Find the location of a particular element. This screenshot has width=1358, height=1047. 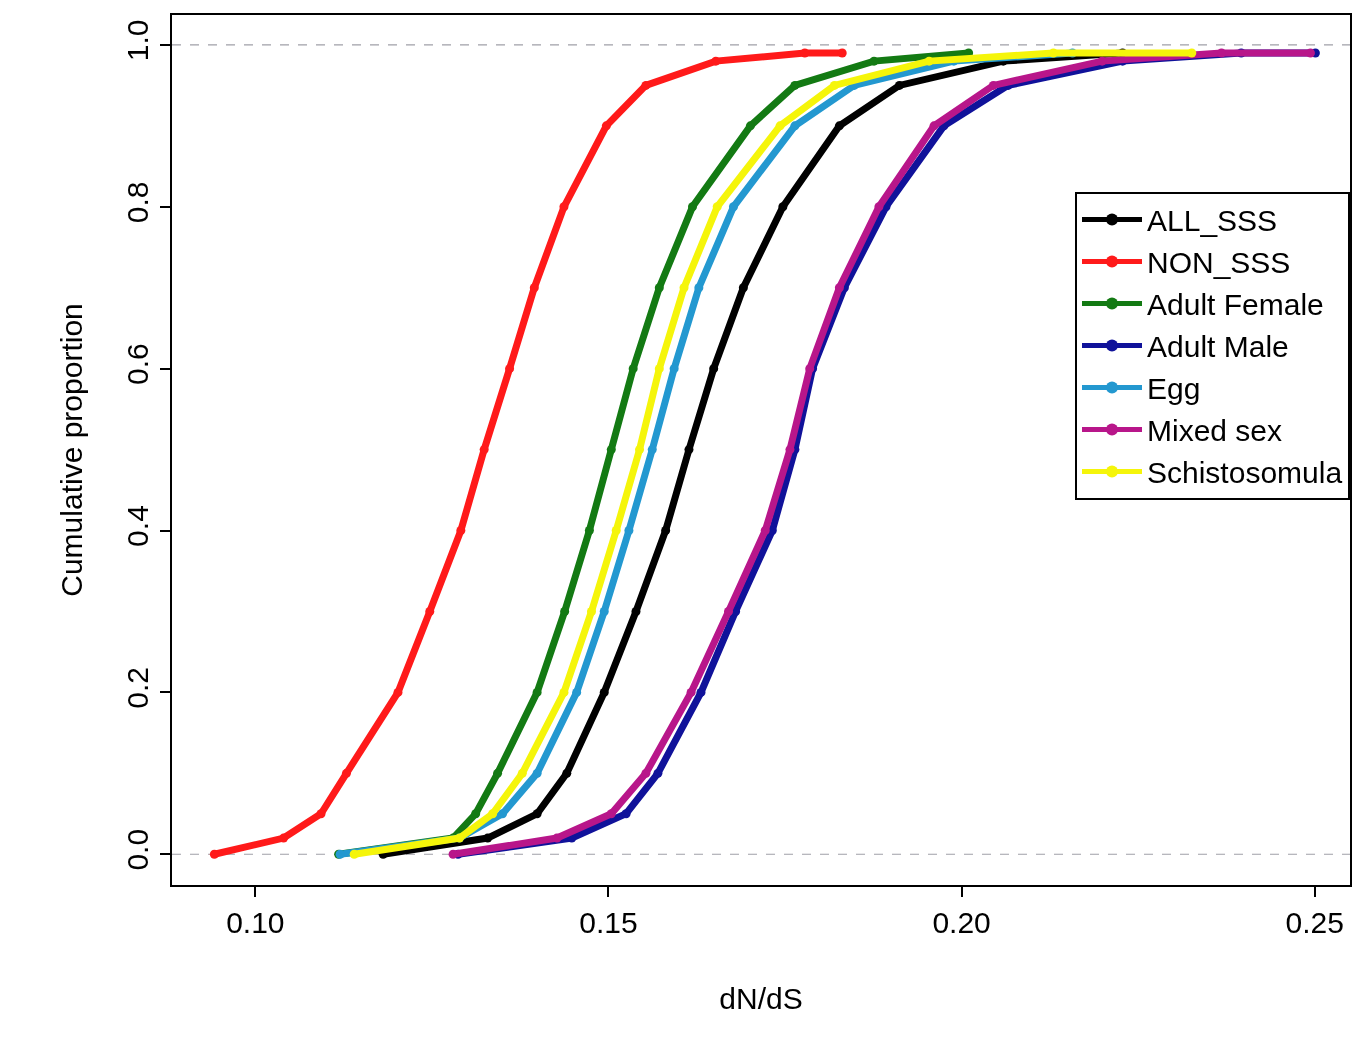

legend-label: Mixed sex is located at coordinates (1215, 431).